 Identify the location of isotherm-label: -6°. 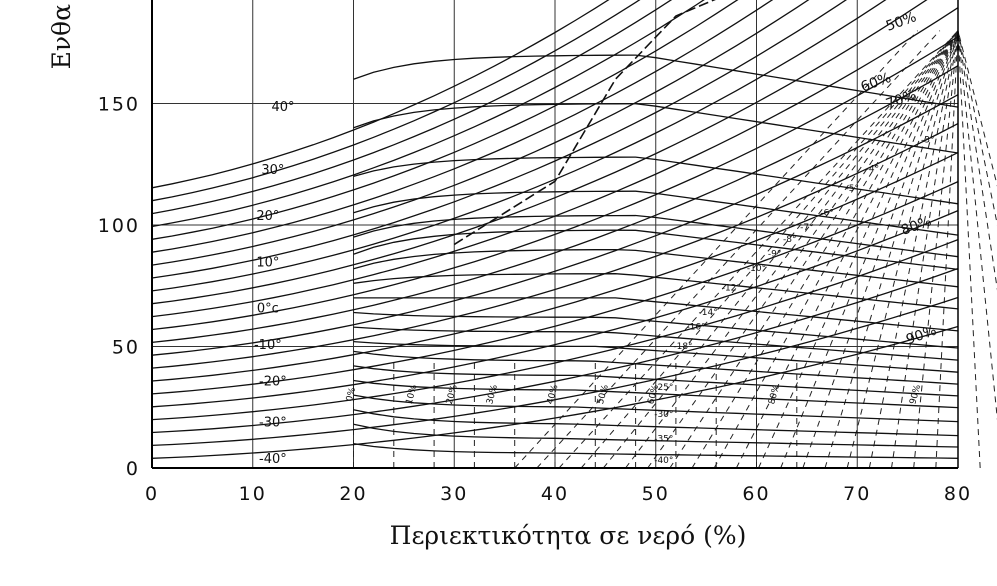
(826, 213).